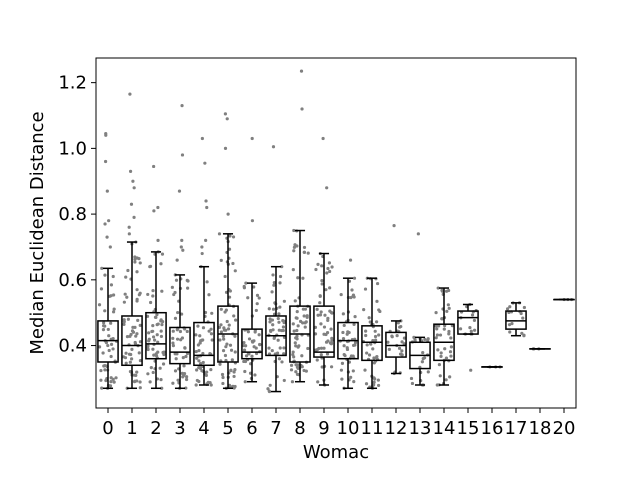 Image resolution: width=640 pixels, height=480 pixels. I want to click on iqr-box, so click(372, 343).